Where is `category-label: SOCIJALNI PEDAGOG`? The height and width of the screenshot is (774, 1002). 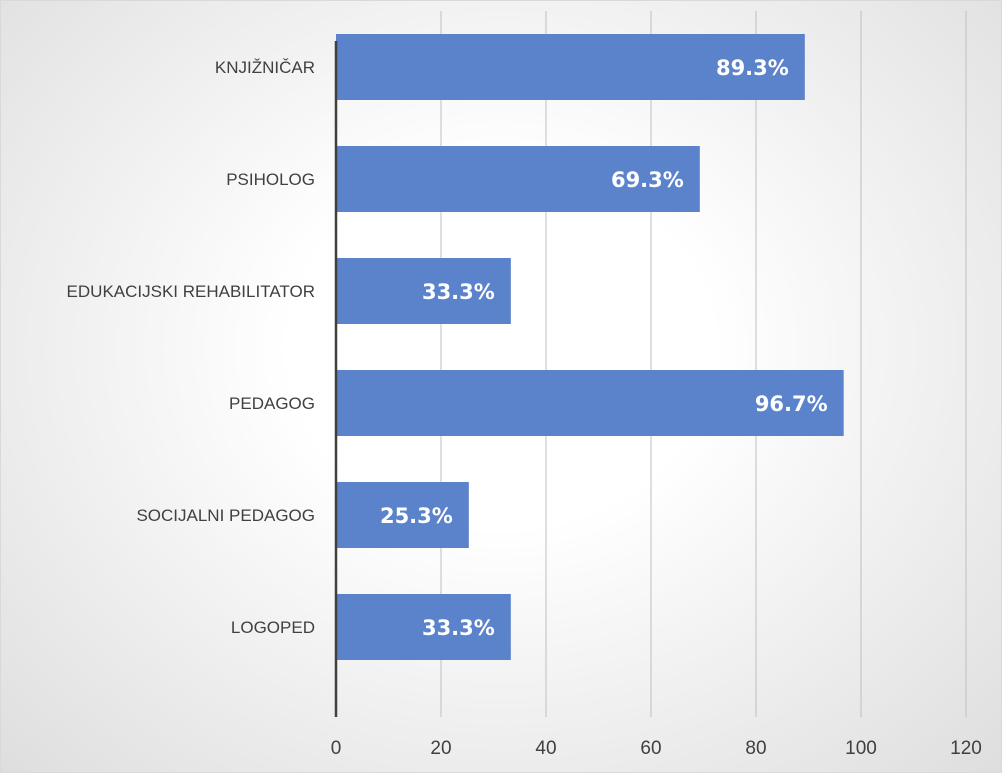 category-label: SOCIJALNI PEDAGOG is located at coordinates (225, 515).